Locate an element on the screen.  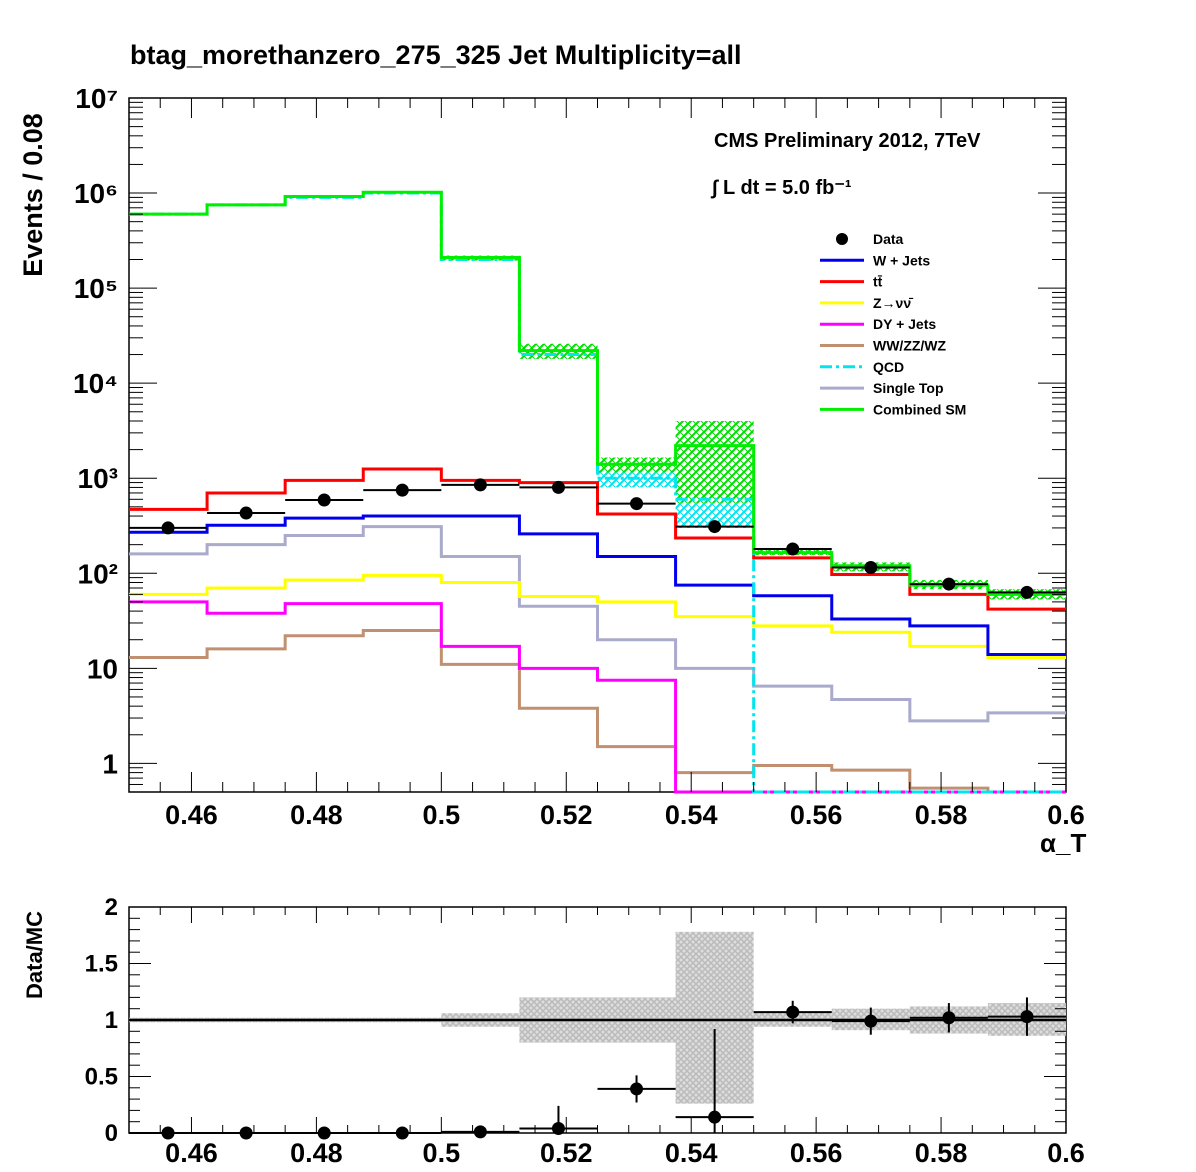
x-tick-label: 0.56 is located at coordinates (816, 815).